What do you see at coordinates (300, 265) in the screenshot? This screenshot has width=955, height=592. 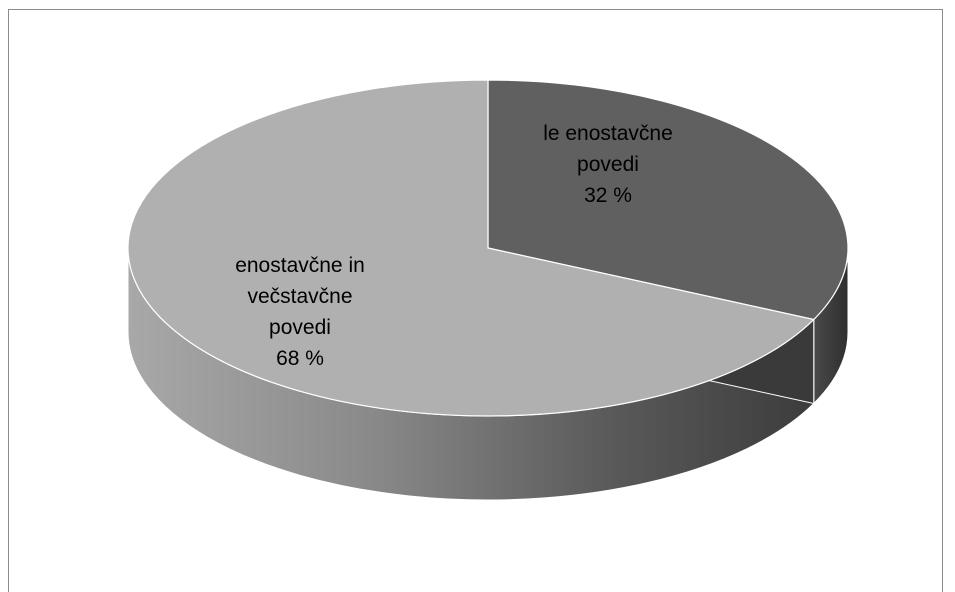 I see `slice-label-line: enostavčne in` at bounding box center [300, 265].